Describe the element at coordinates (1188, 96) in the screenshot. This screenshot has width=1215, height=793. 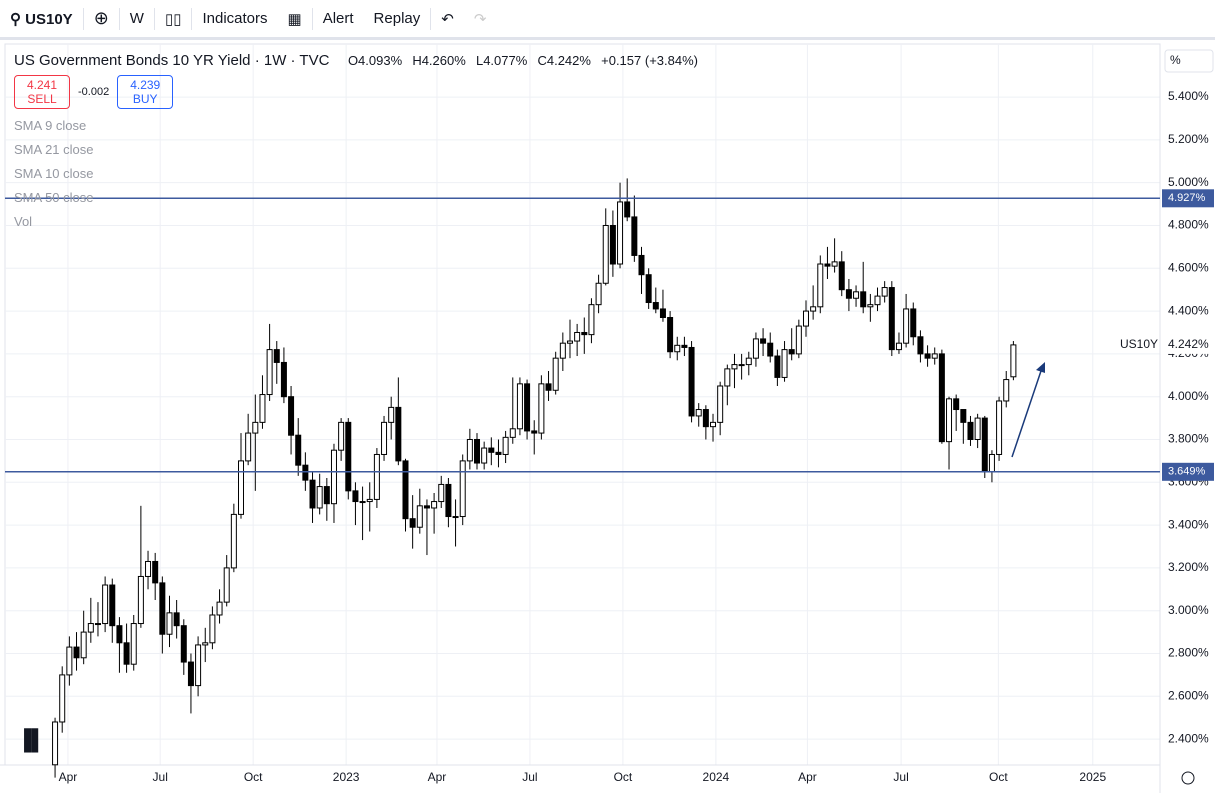
I see `y-tick-label: 5.400%` at that location.